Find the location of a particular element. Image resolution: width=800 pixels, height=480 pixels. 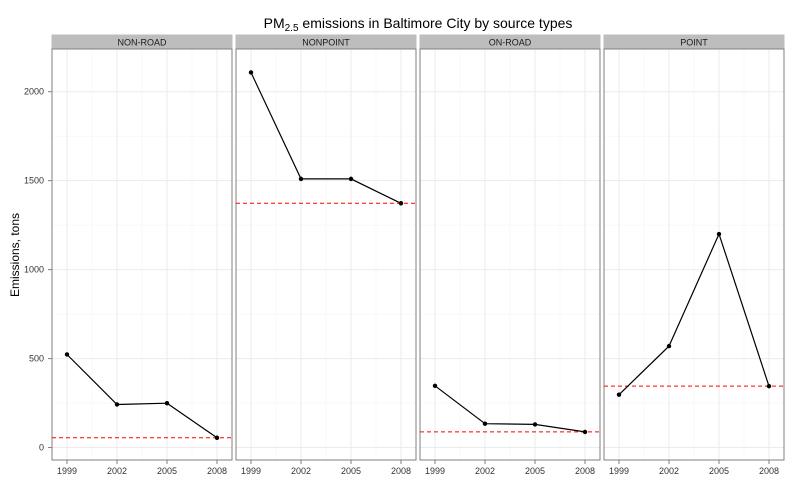

panel-strip-label: ON-ROAD is located at coordinates (510, 43).